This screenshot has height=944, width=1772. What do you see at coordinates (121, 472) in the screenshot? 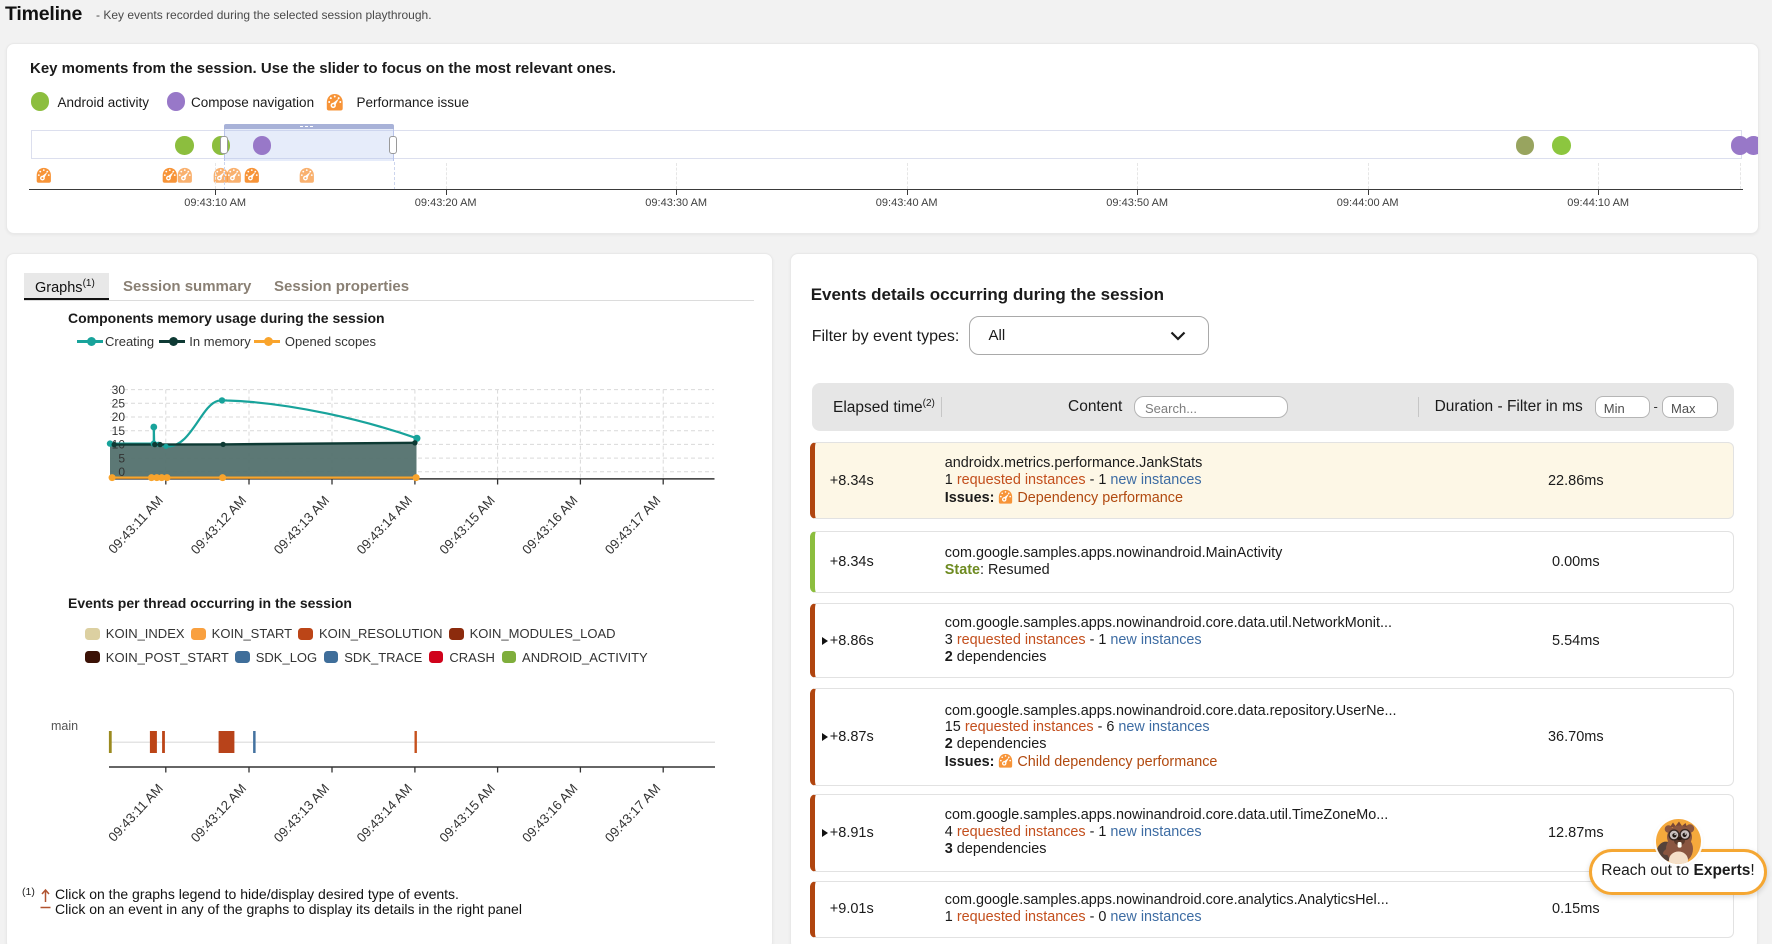
I see `svg-text: 0` at bounding box center [121, 472].